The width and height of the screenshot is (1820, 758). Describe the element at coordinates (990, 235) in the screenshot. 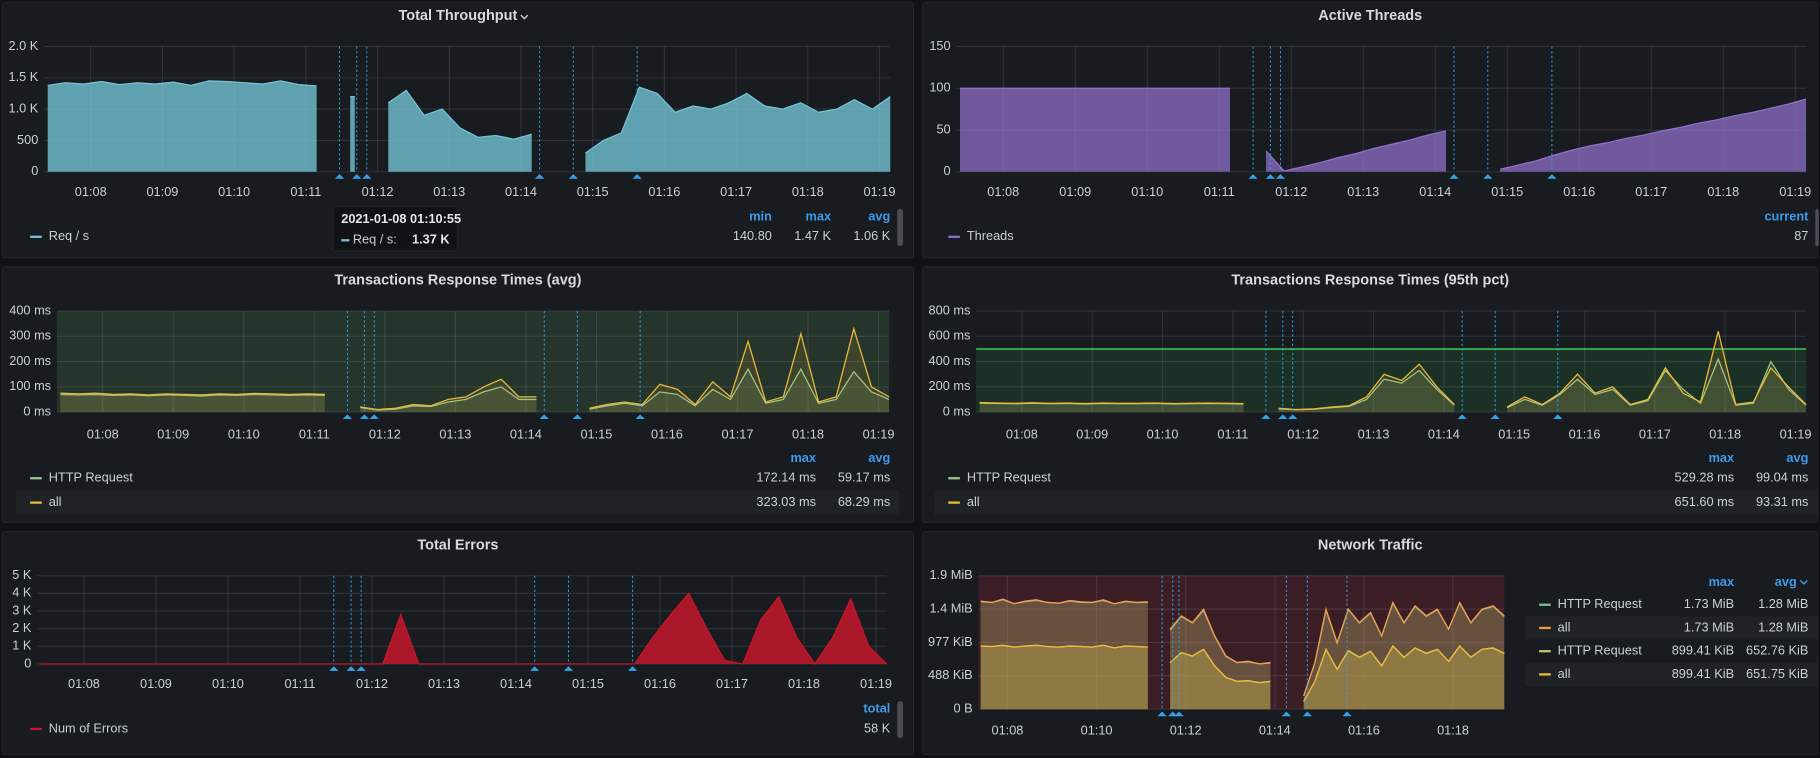

I see `legend-label: Threads` at that location.